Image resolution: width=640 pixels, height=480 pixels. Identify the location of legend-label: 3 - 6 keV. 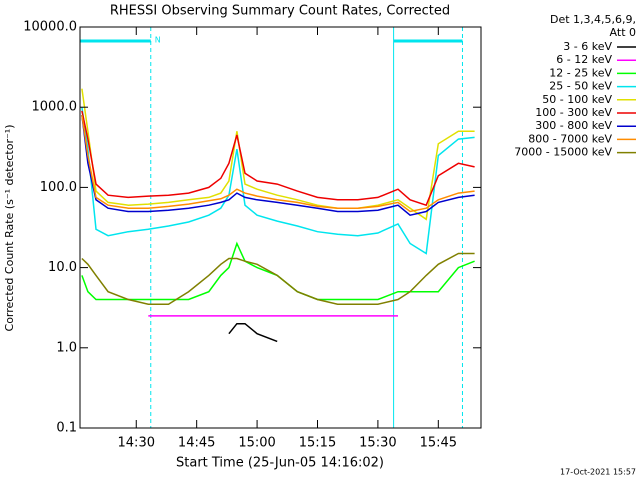
(587, 46).